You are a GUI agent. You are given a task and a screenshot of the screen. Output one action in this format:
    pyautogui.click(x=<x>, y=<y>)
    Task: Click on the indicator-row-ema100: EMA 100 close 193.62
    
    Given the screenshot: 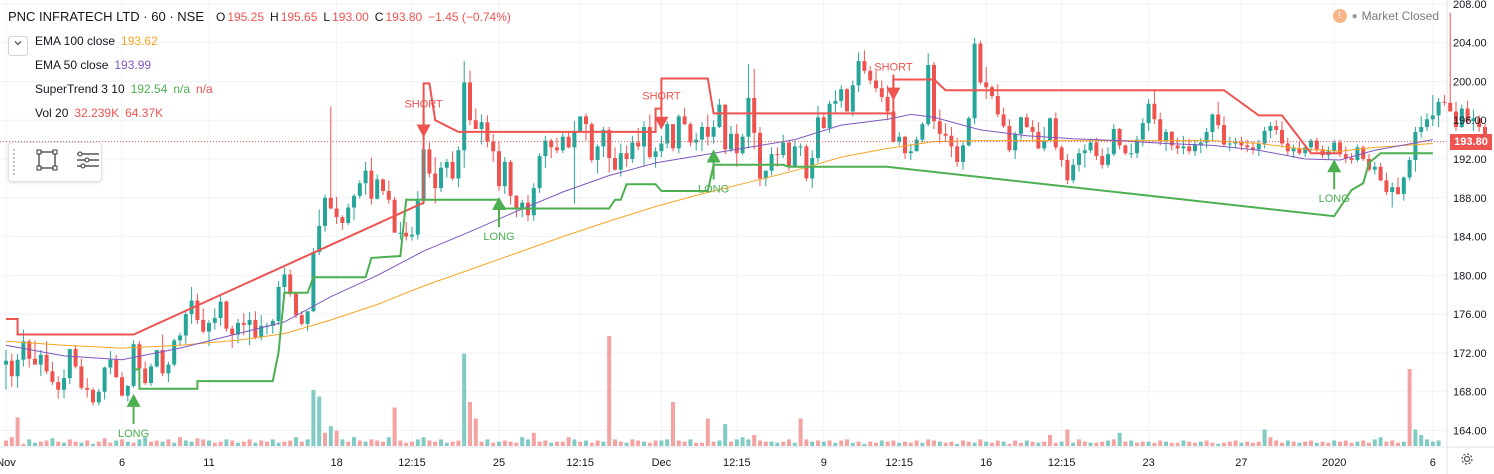 What is the action you would take?
    pyautogui.click(x=262, y=41)
    